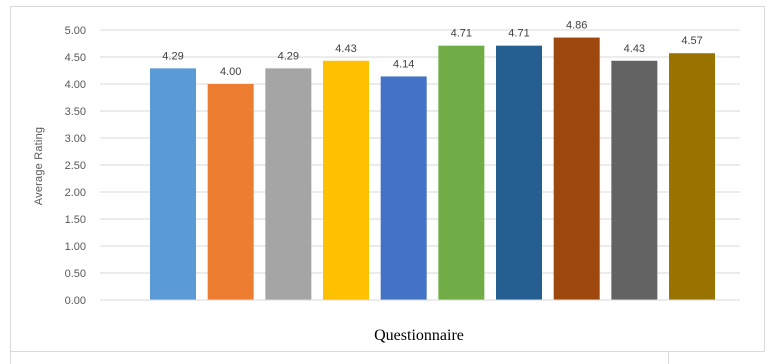  Describe the element at coordinates (75, 58) in the screenshot. I see `y-tick-label: 4.50` at that location.